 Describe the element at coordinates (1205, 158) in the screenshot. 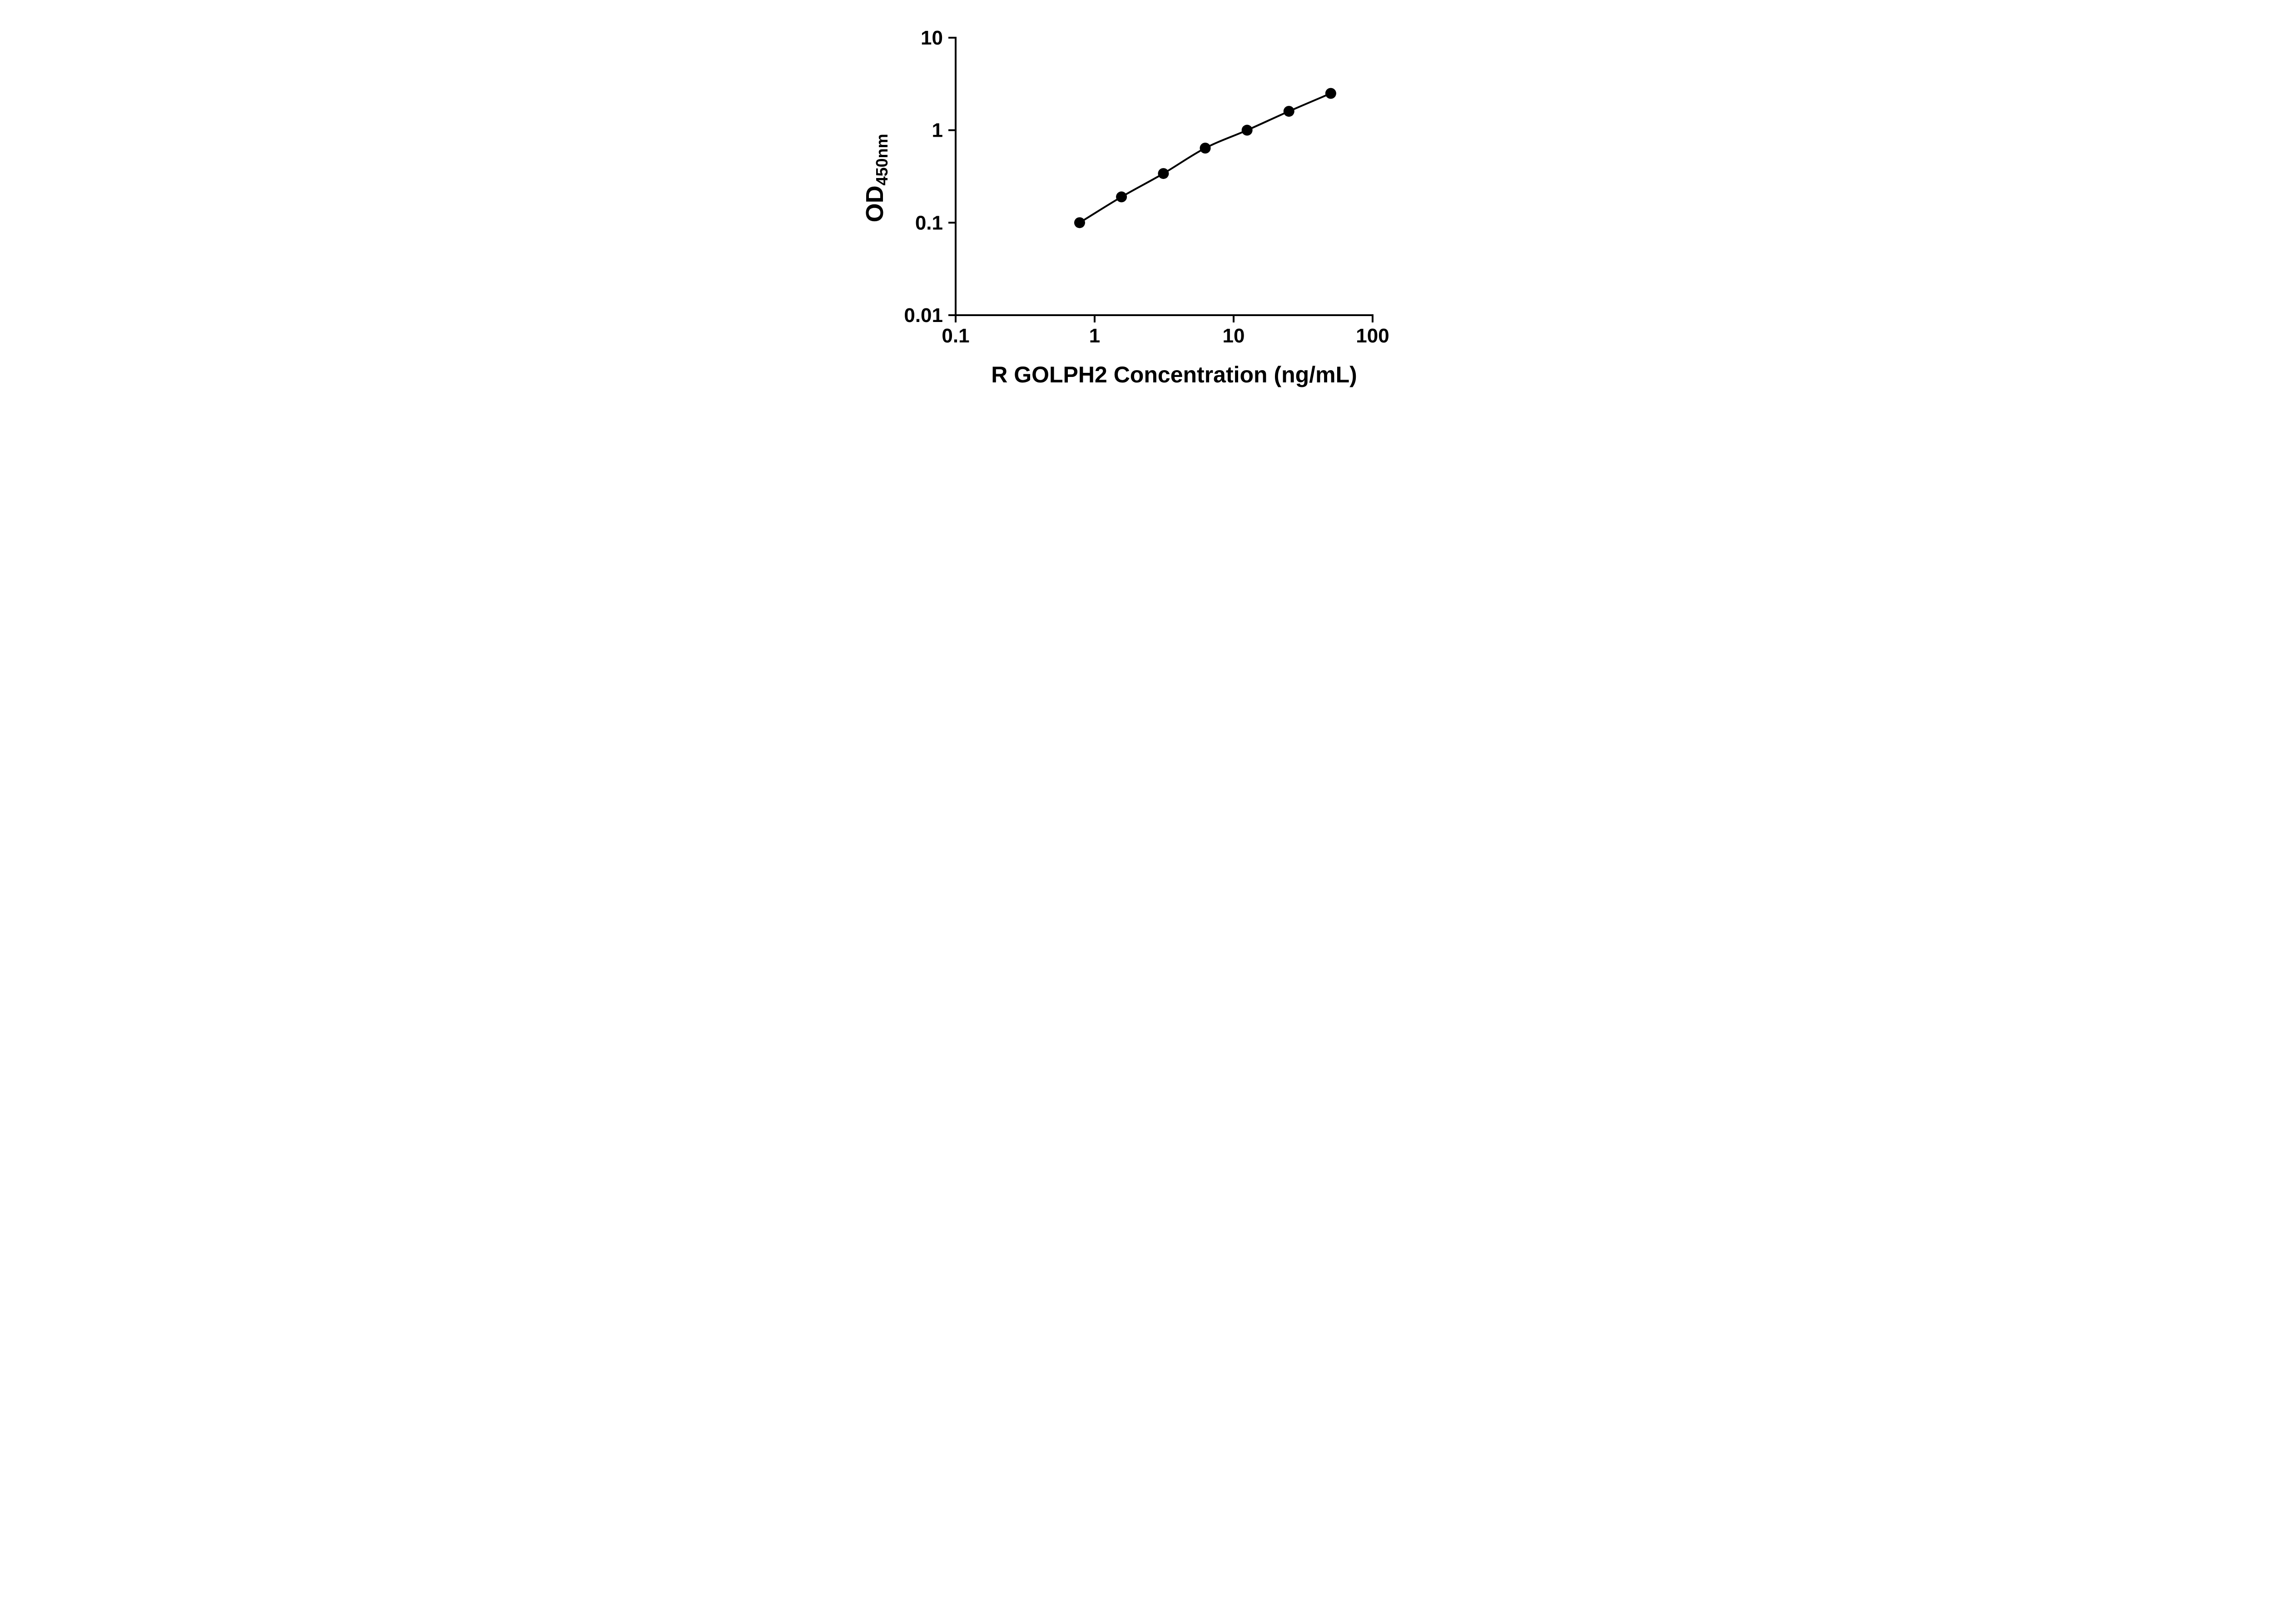

I see `data-series-layer` at that location.